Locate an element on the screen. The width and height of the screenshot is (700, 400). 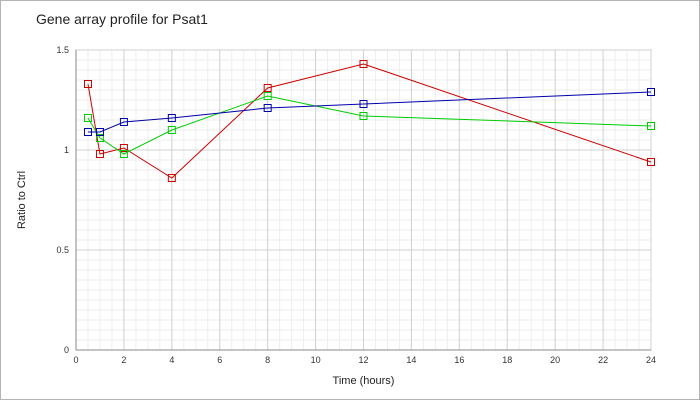
x-tick-label: 6 is located at coordinates (219, 360).